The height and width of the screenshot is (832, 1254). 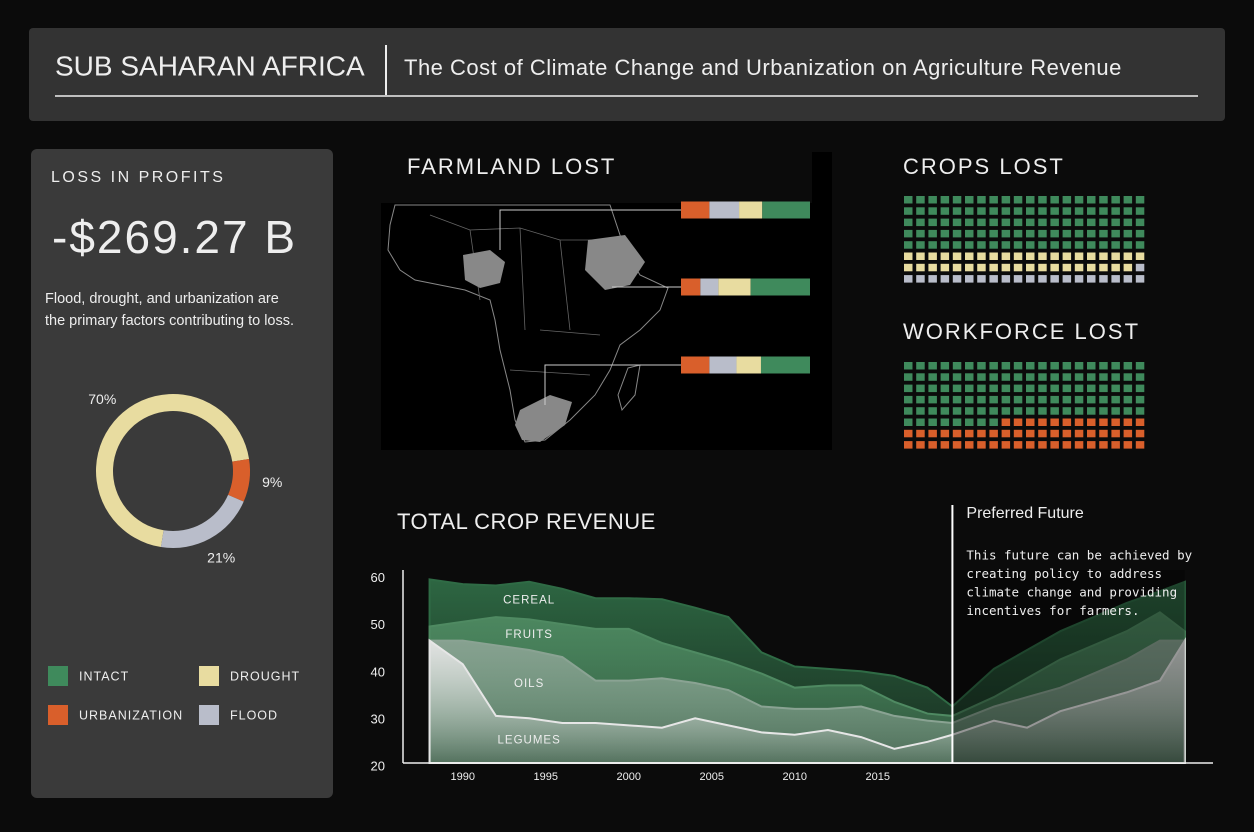 What do you see at coordinates (984, 166) in the screenshot?
I see `chart-title: CROPS LOST` at bounding box center [984, 166].